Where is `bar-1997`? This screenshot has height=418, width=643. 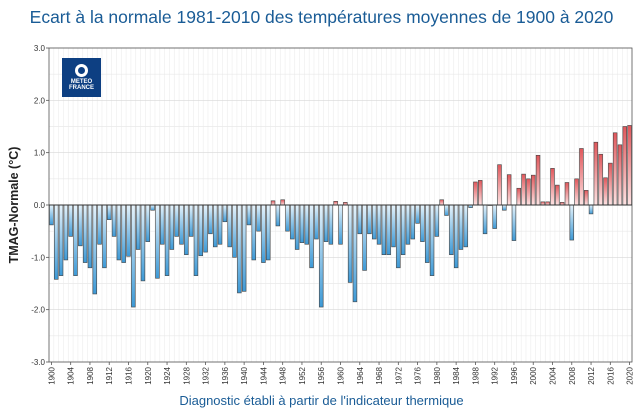
bar-1997 is located at coordinates (518, 196).